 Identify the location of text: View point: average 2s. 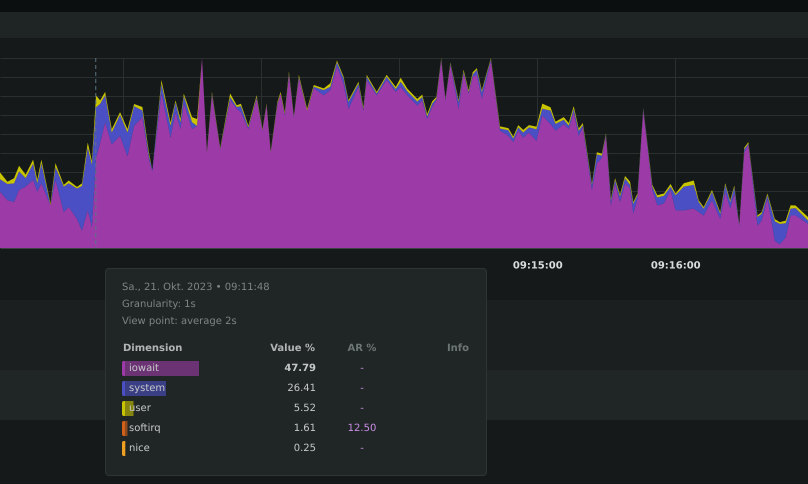
(180, 322).